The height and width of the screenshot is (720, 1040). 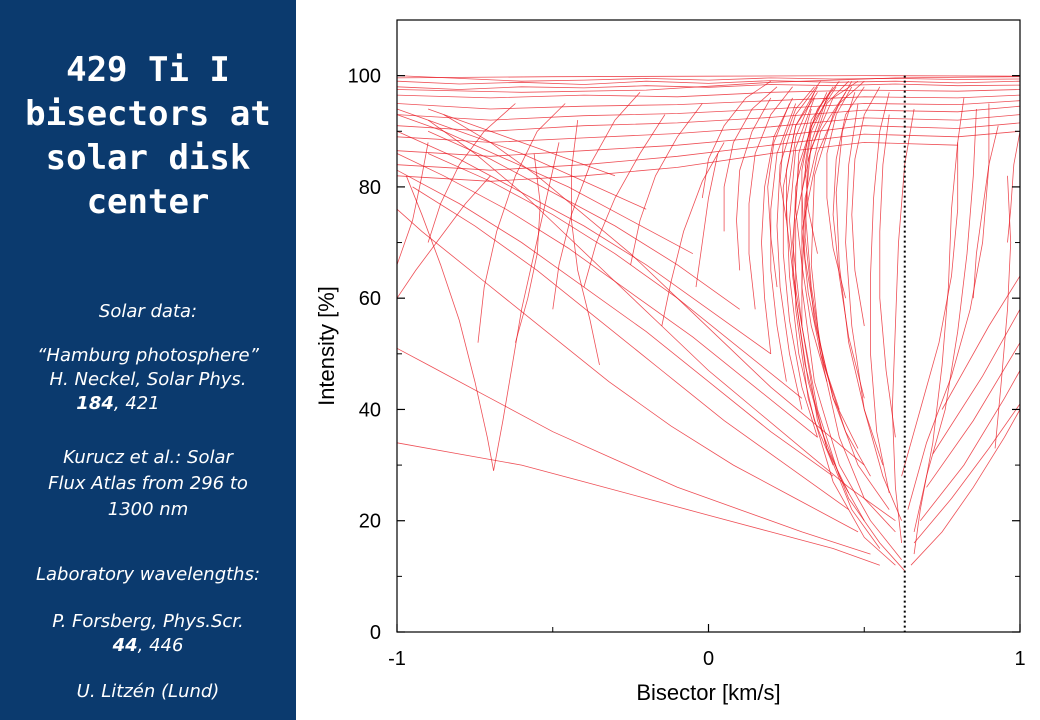 I want to click on lab-ref-volume: 44, so click(x=125, y=645).